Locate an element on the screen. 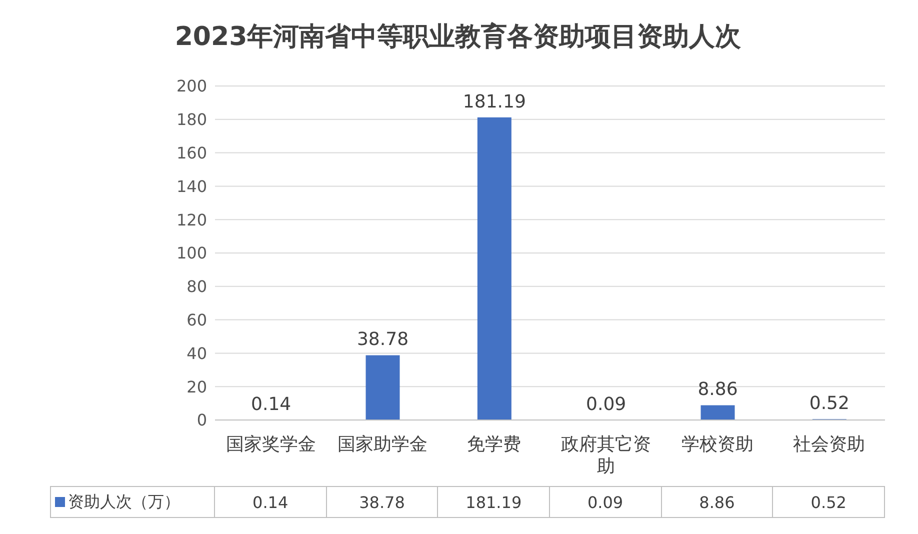 The width and height of the screenshot is (918, 534). data-label: 181.19 is located at coordinates (494, 502).